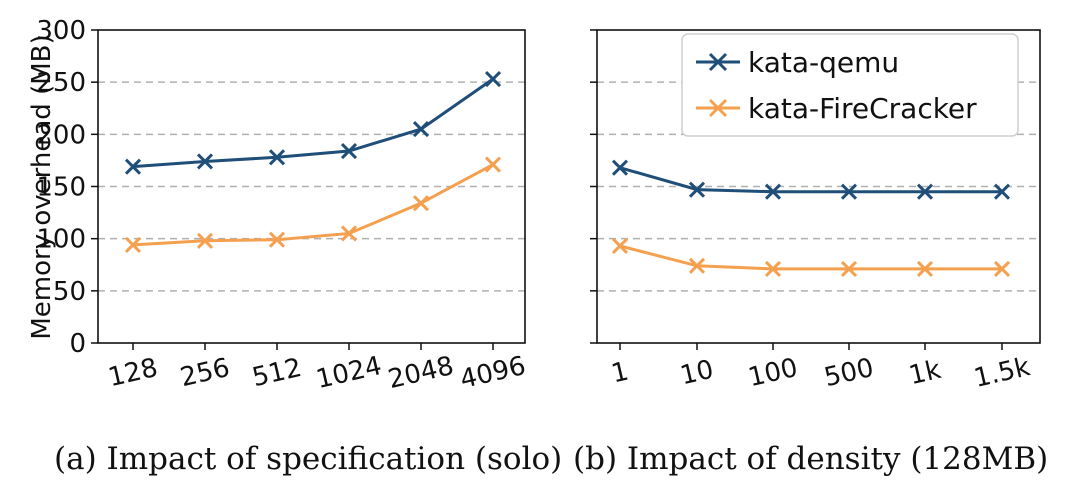  I want to click on x-tick-label: 500, so click(848, 373).